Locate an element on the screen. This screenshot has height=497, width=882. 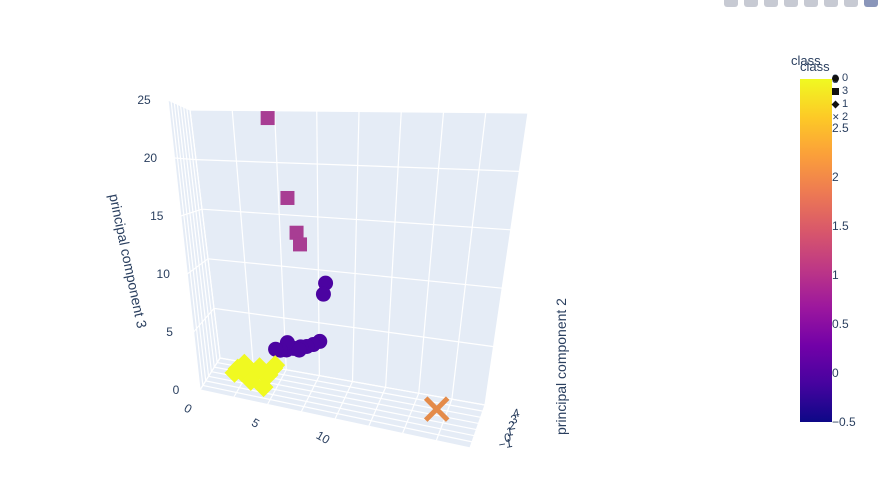
legend-title: class is located at coordinates (806, 60).